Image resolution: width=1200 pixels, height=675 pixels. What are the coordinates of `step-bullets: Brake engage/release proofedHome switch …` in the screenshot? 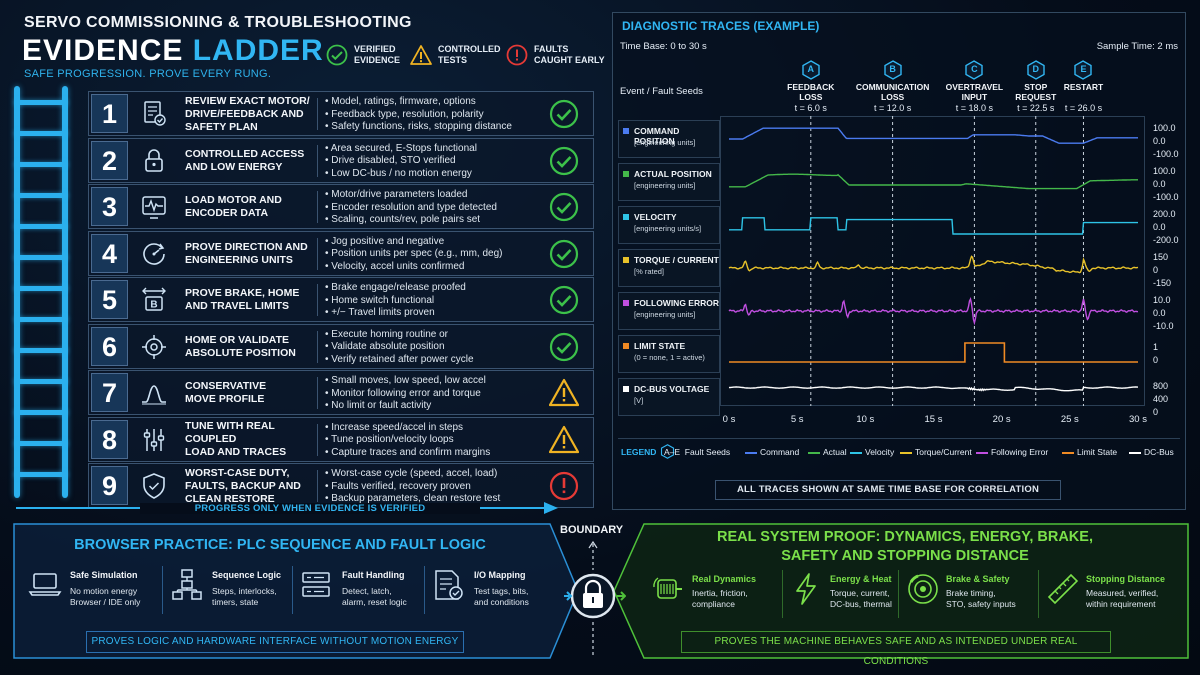 It's located at (434, 301).